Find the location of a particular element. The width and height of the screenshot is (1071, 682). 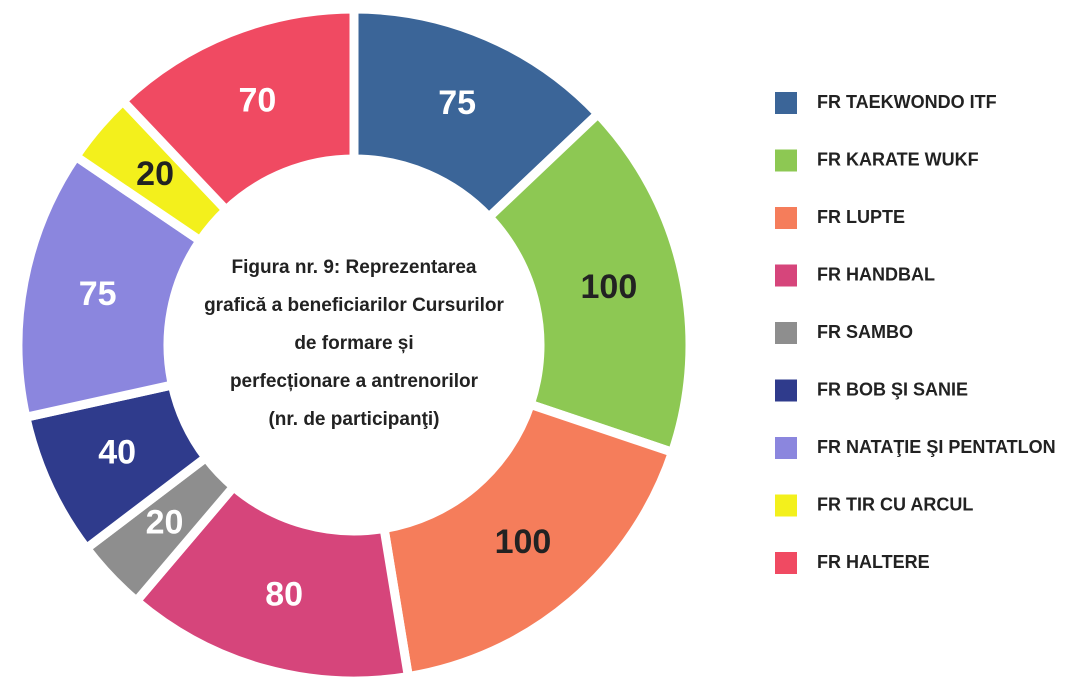

legend-label: FR TAEKWONDO ITF is located at coordinates (907, 102).